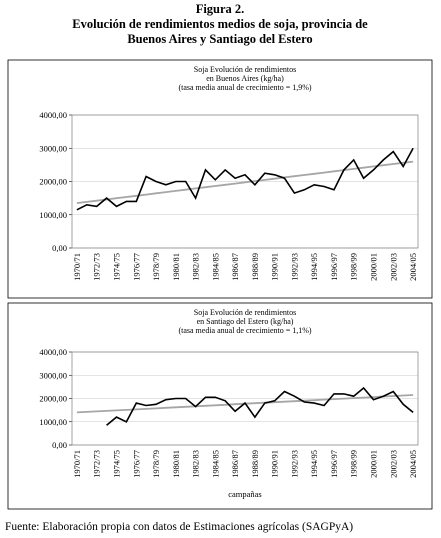 The image size is (441, 538). I want to click on chart-title: (tasa media anual de crecimiento = 1,9%), so click(244, 87).